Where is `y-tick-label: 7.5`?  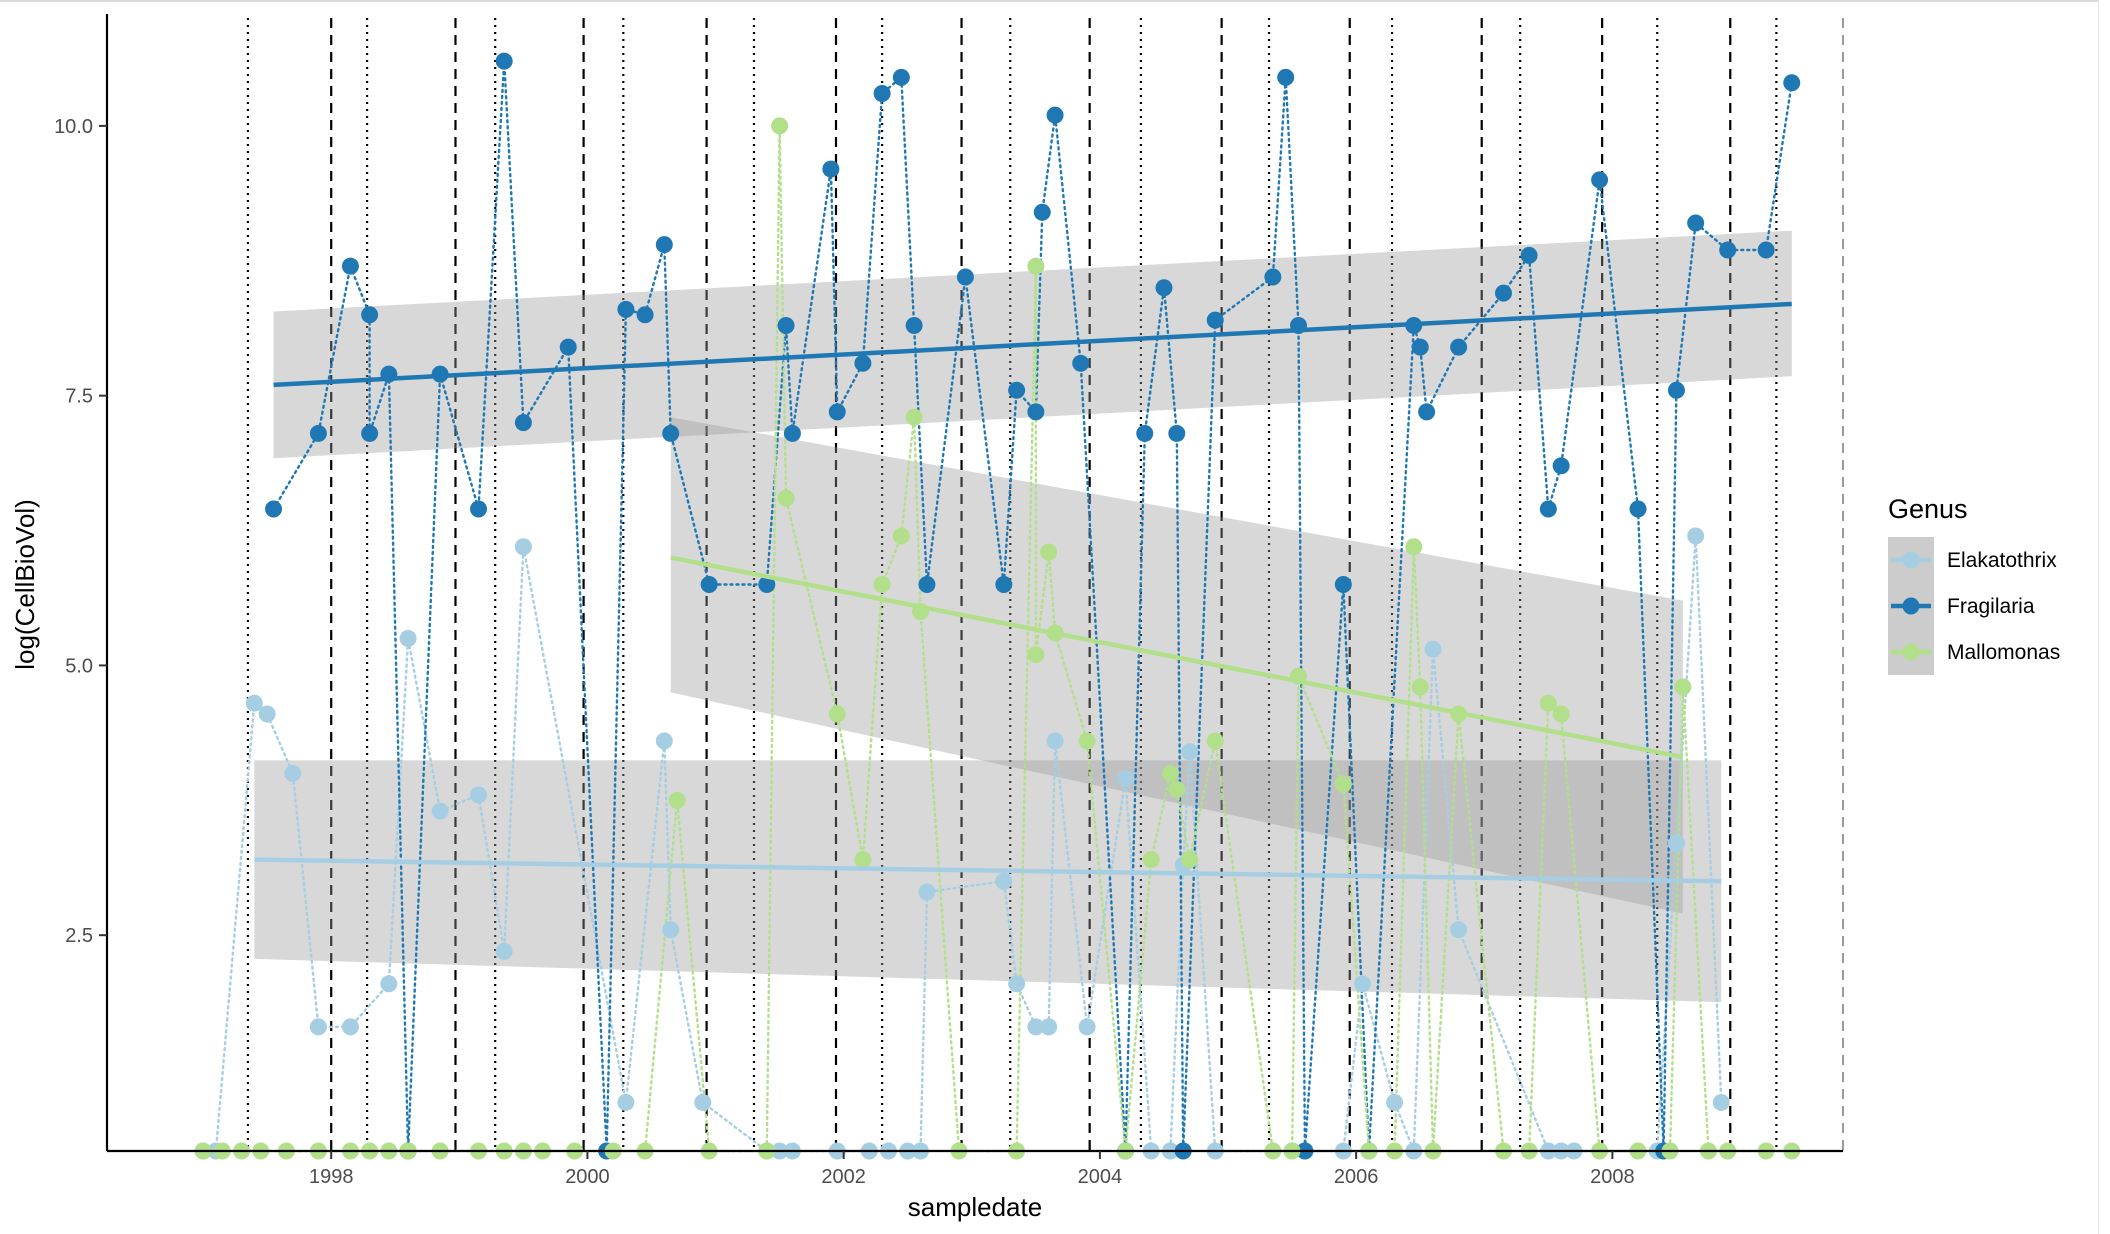
y-tick-label: 7.5 is located at coordinates (79, 397).